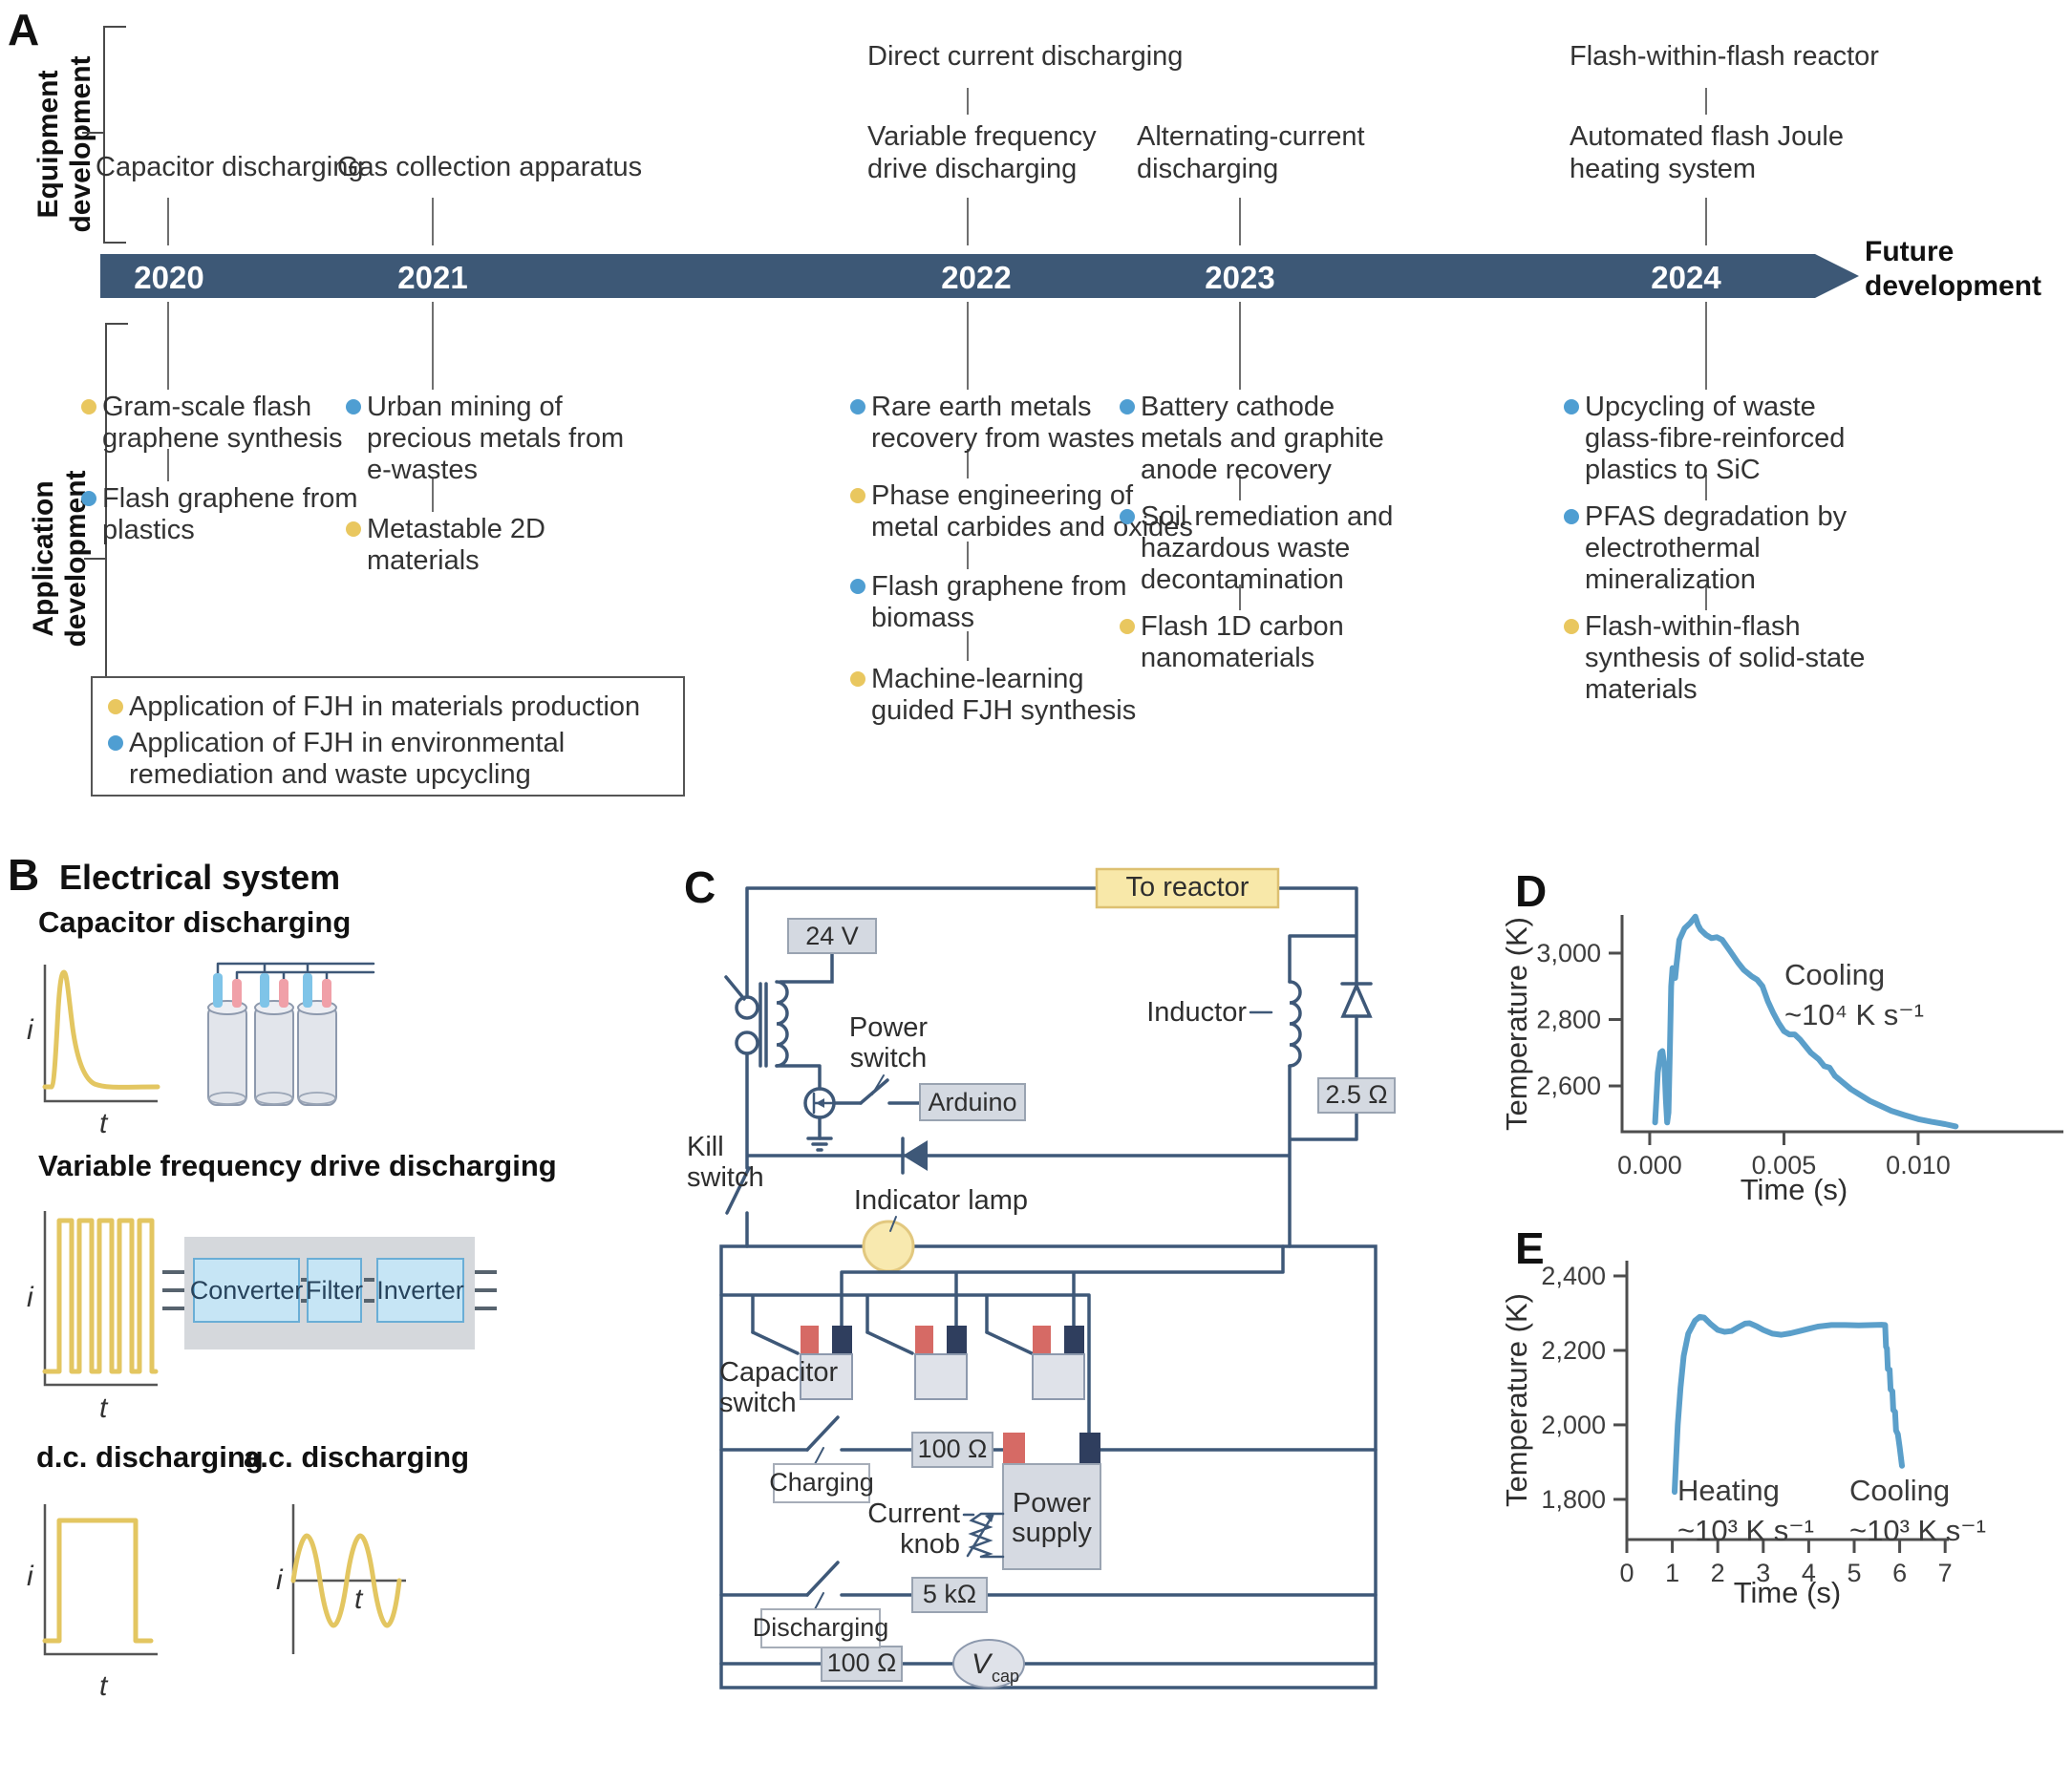 Image resolution: width=2072 pixels, height=1785 pixels. Describe the element at coordinates (983, 1664) in the screenshot. I see `vcap-label: V` at that location.